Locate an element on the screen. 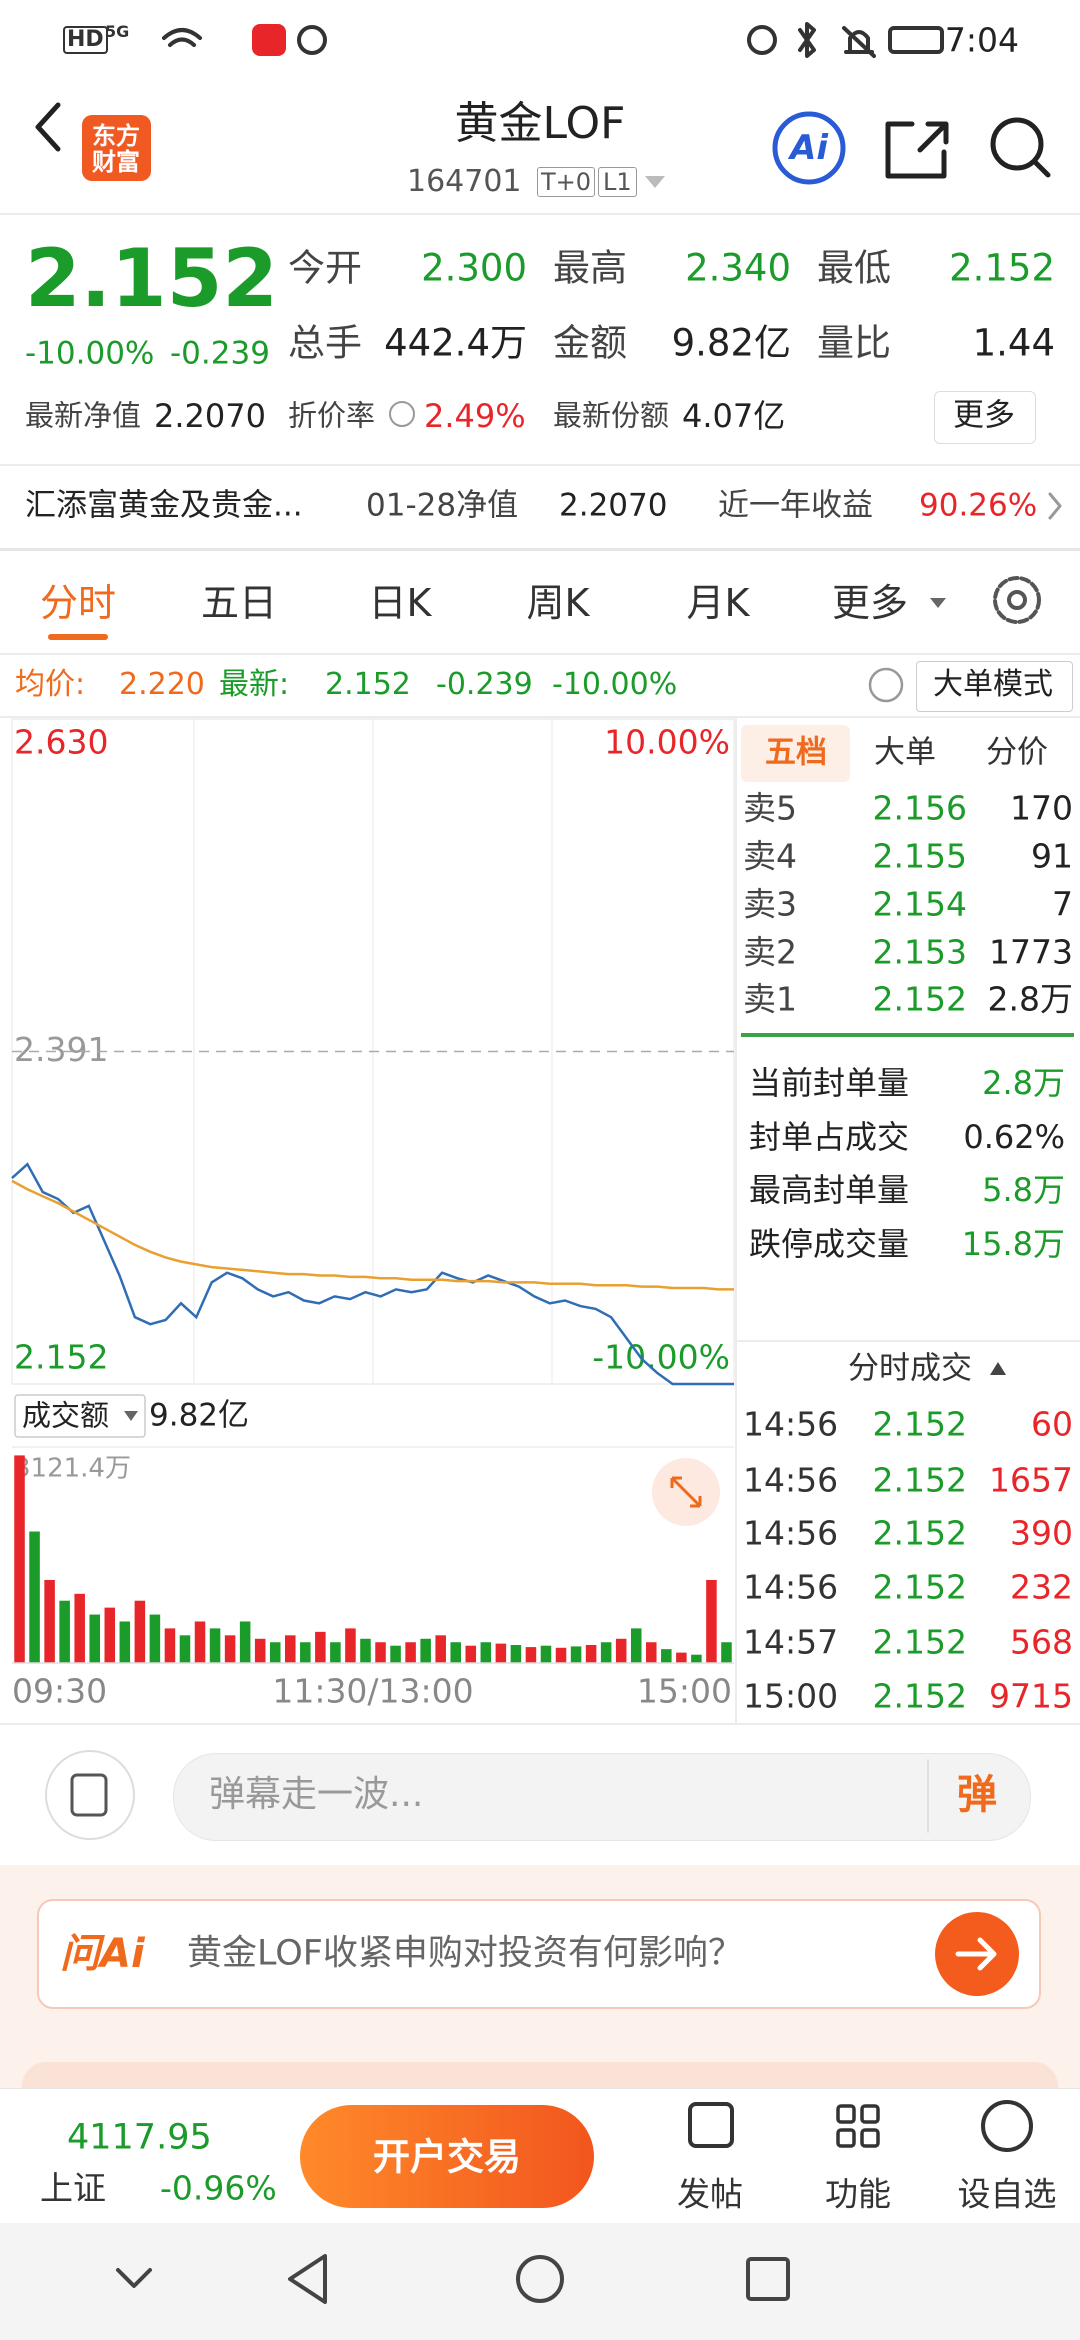 This screenshot has width=1080, height=2340. ai-card is located at coordinates (539, 1954).